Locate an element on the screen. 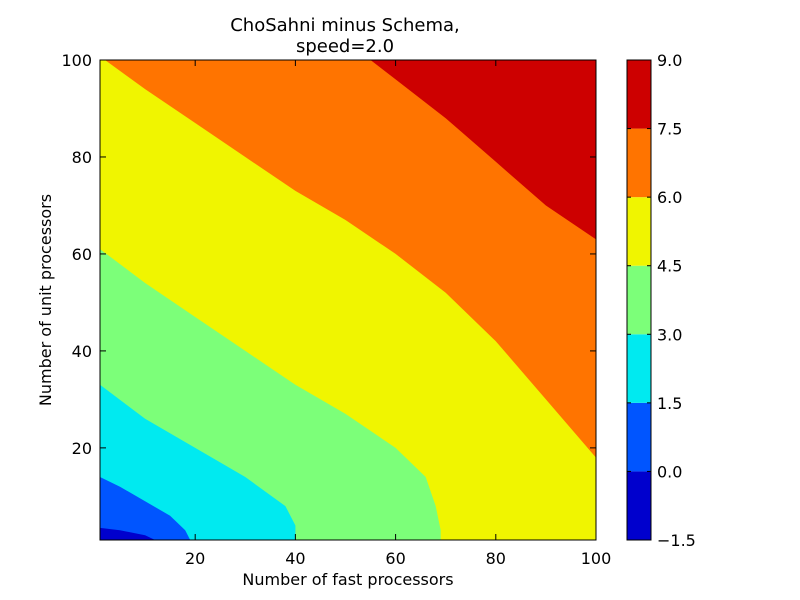  x-tick-label: 100 is located at coordinates (596, 558).